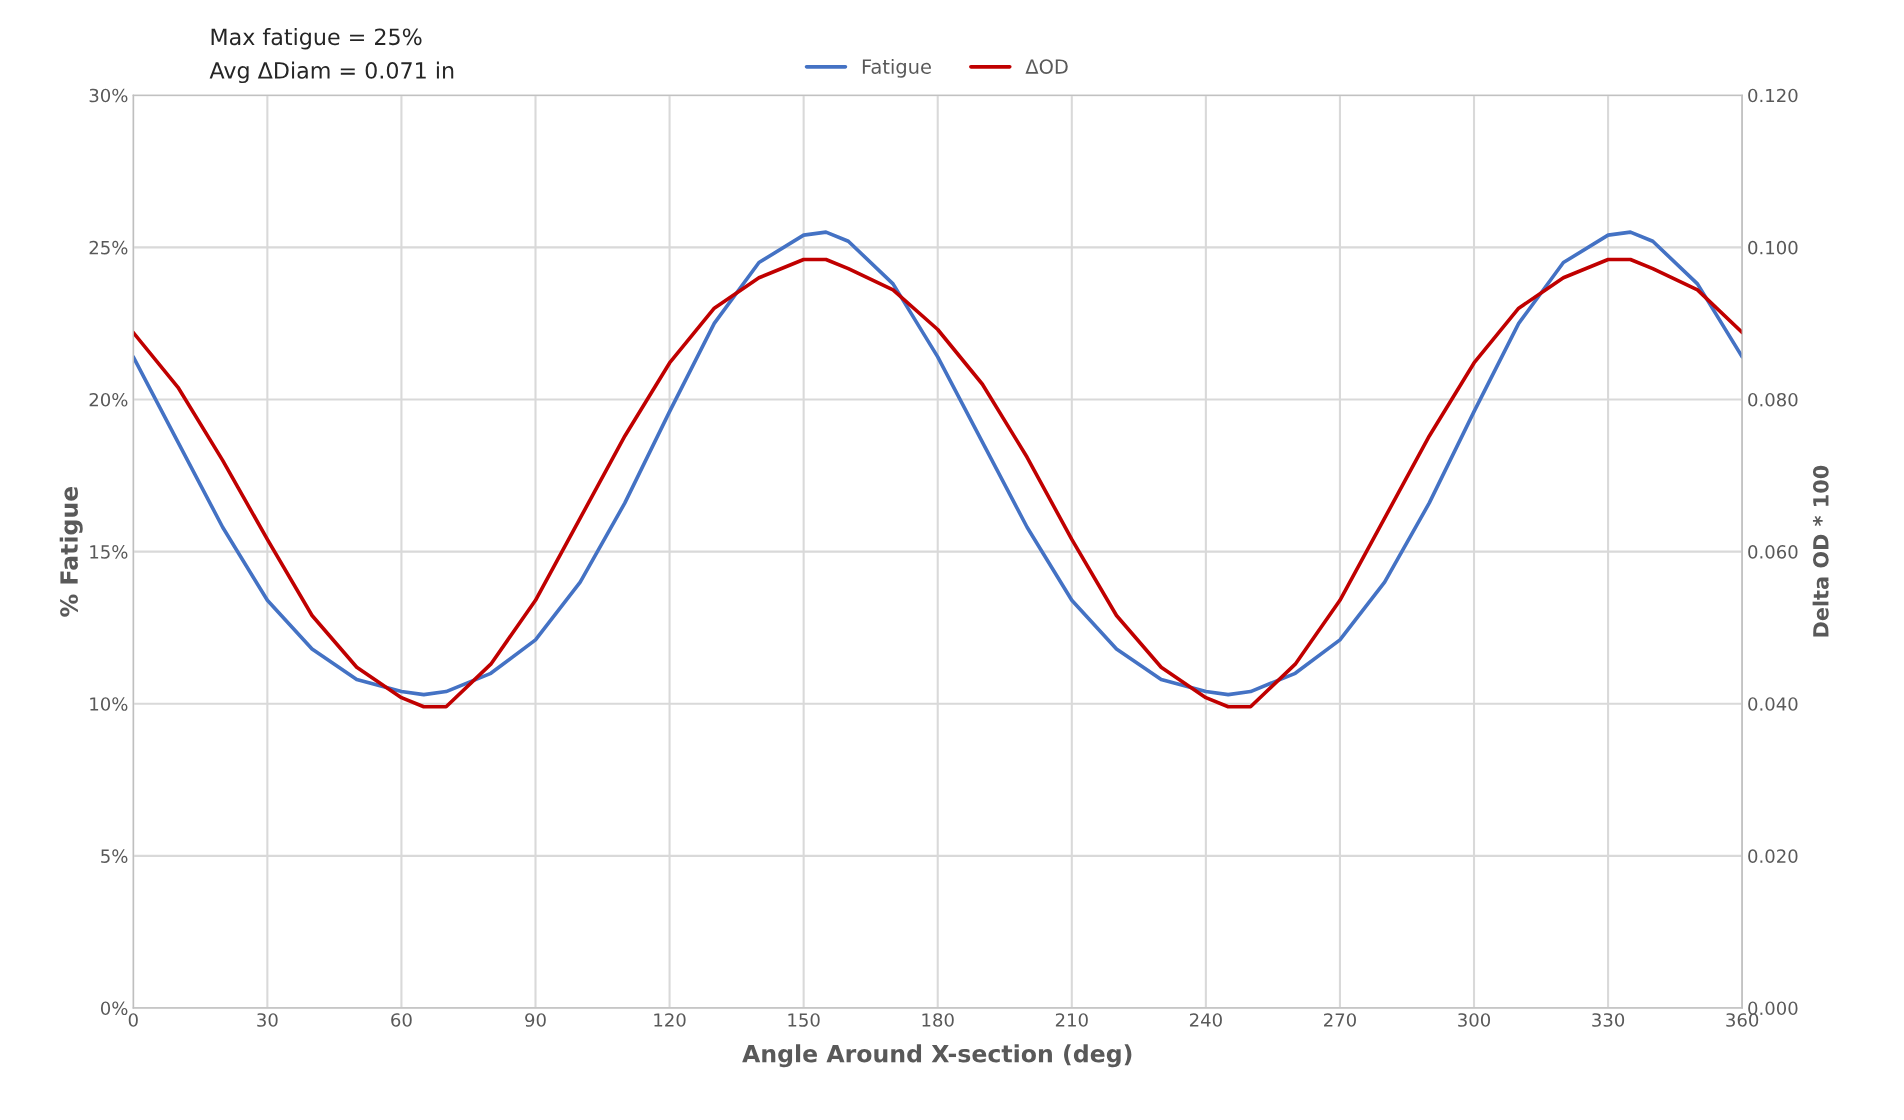 Image resolution: width=1904 pixels, height=1120 pixels. I want to click on x-tick-label: 360, so click(1742, 1020).